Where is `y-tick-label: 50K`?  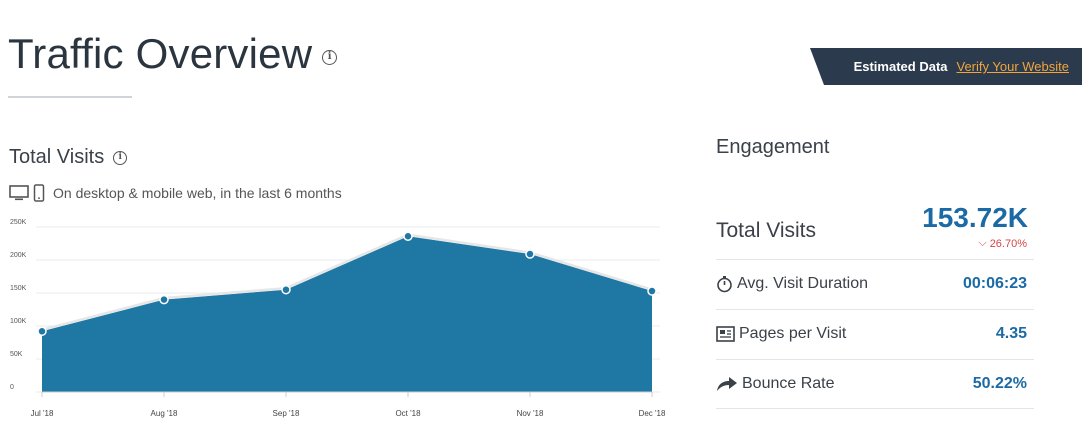 y-tick-label: 50K is located at coordinates (16, 354).